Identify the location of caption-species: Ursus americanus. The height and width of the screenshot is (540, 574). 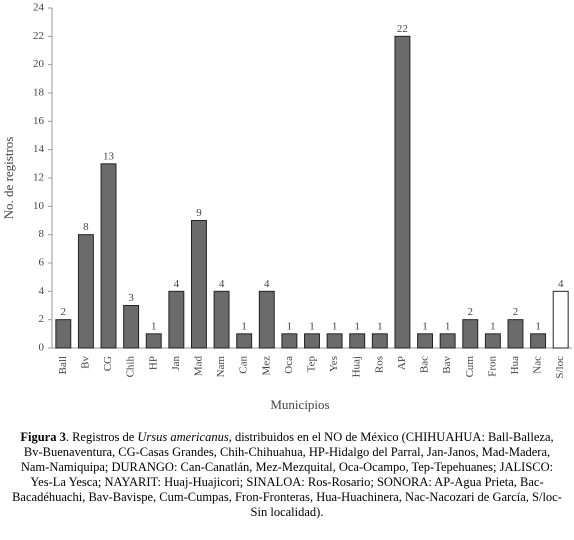
(183, 437).